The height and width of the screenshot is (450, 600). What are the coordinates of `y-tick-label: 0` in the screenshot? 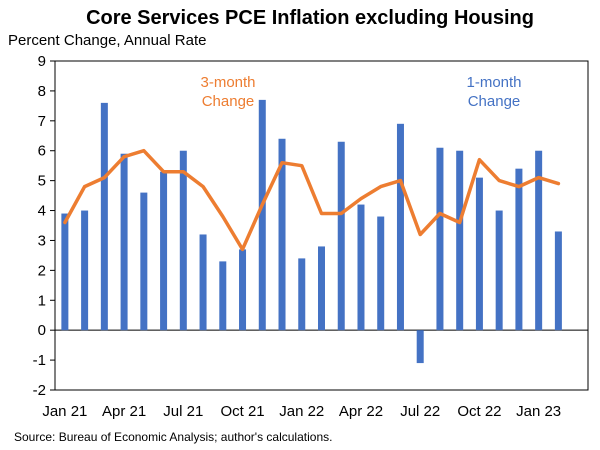 It's located at (42, 330).